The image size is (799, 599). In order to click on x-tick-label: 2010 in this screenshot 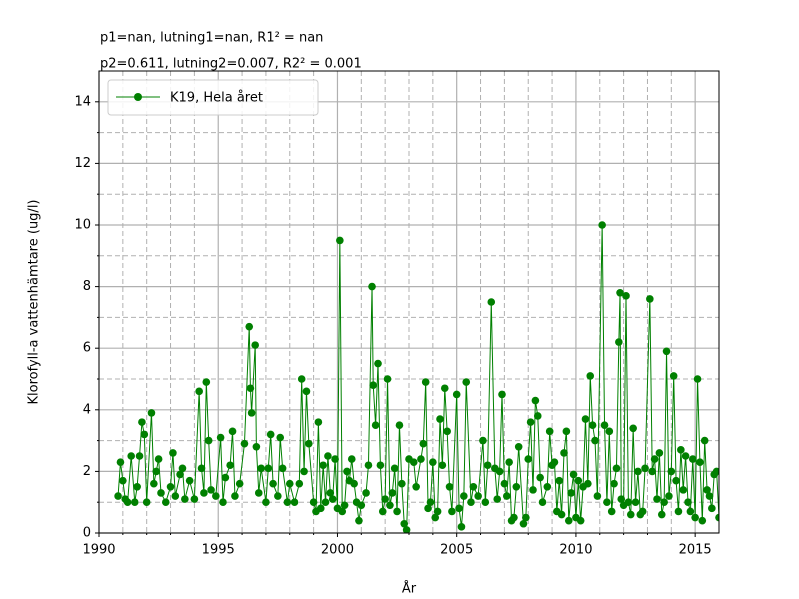, I will do `click(575, 550)`.